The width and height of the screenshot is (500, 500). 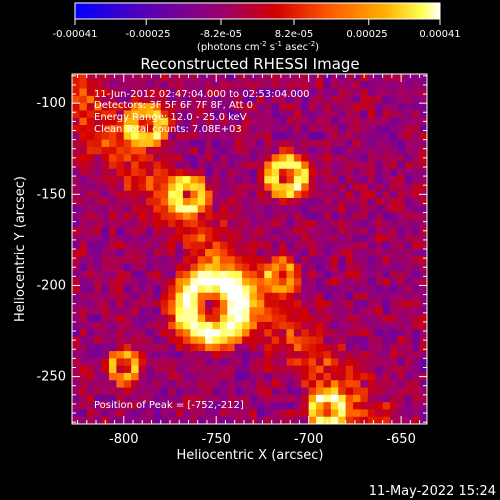 I want to click on colorbar-tick-label: -8.2e-05, so click(x=221, y=34).